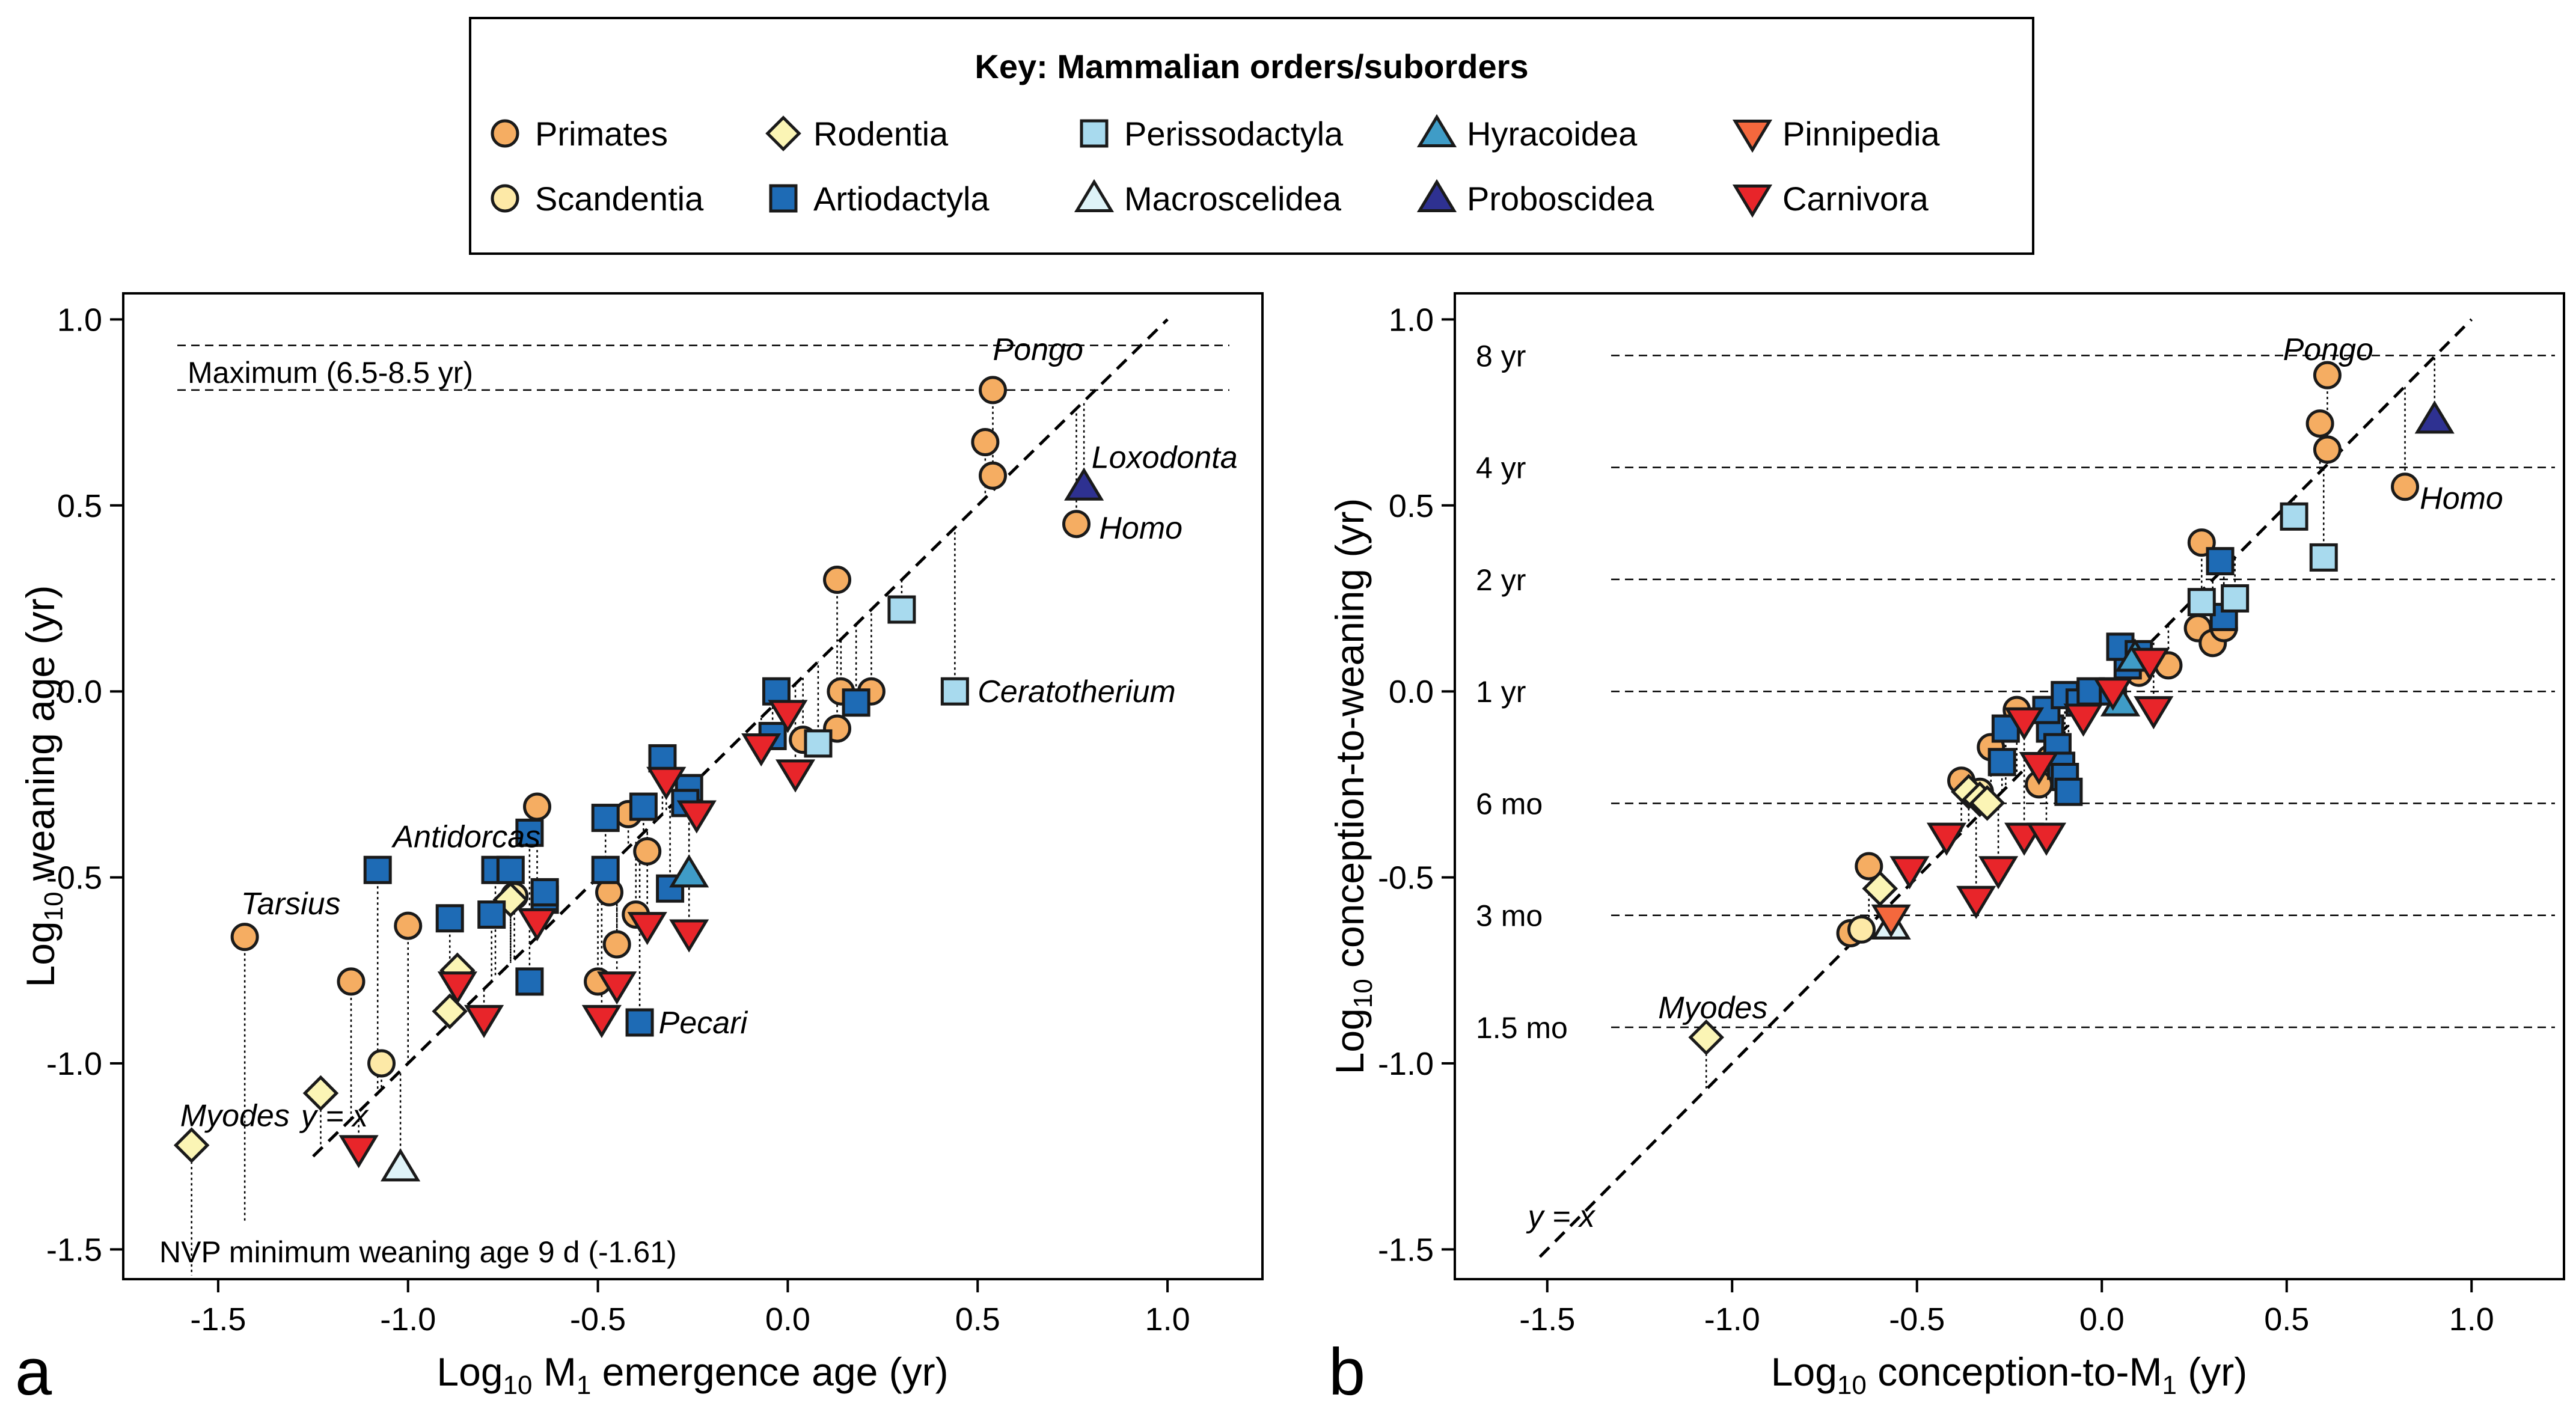 The height and width of the screenshot is (1415, 2576). Describe the element at coordinates (1251, 66) in the screenshot. I see `legend-title: Key: Mammalian orders/suborders` at that location.